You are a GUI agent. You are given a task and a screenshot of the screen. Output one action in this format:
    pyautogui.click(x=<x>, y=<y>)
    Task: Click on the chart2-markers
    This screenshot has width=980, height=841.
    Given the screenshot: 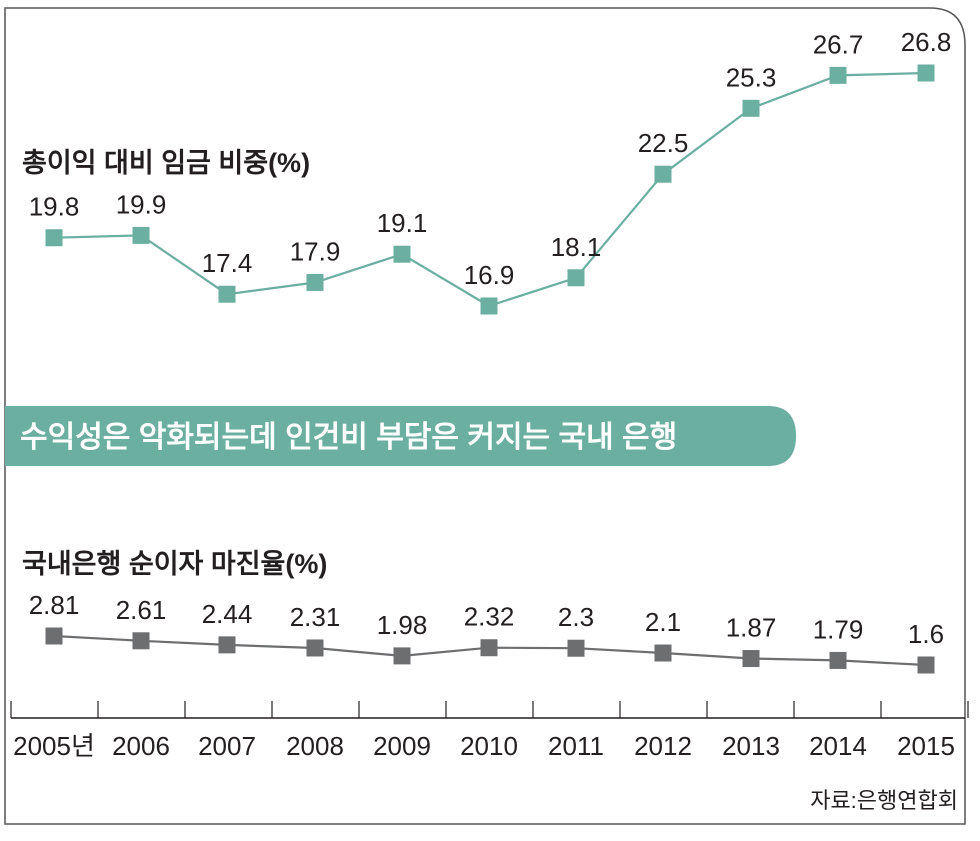 What is the action you would take?
    pyautogui.click(x=490, y=650)
    